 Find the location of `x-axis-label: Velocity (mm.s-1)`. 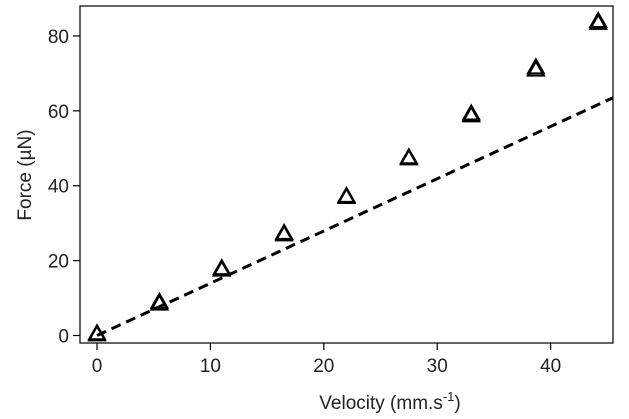

x-axis-label: Velocity (mm.s-1) is located at coordinates (389, 401).